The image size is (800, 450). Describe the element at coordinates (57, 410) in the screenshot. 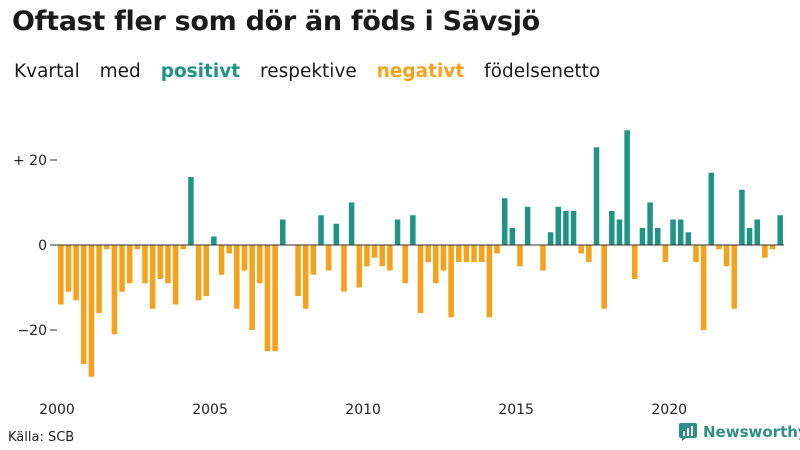

I see `x-tick-label: 2000` at that location.